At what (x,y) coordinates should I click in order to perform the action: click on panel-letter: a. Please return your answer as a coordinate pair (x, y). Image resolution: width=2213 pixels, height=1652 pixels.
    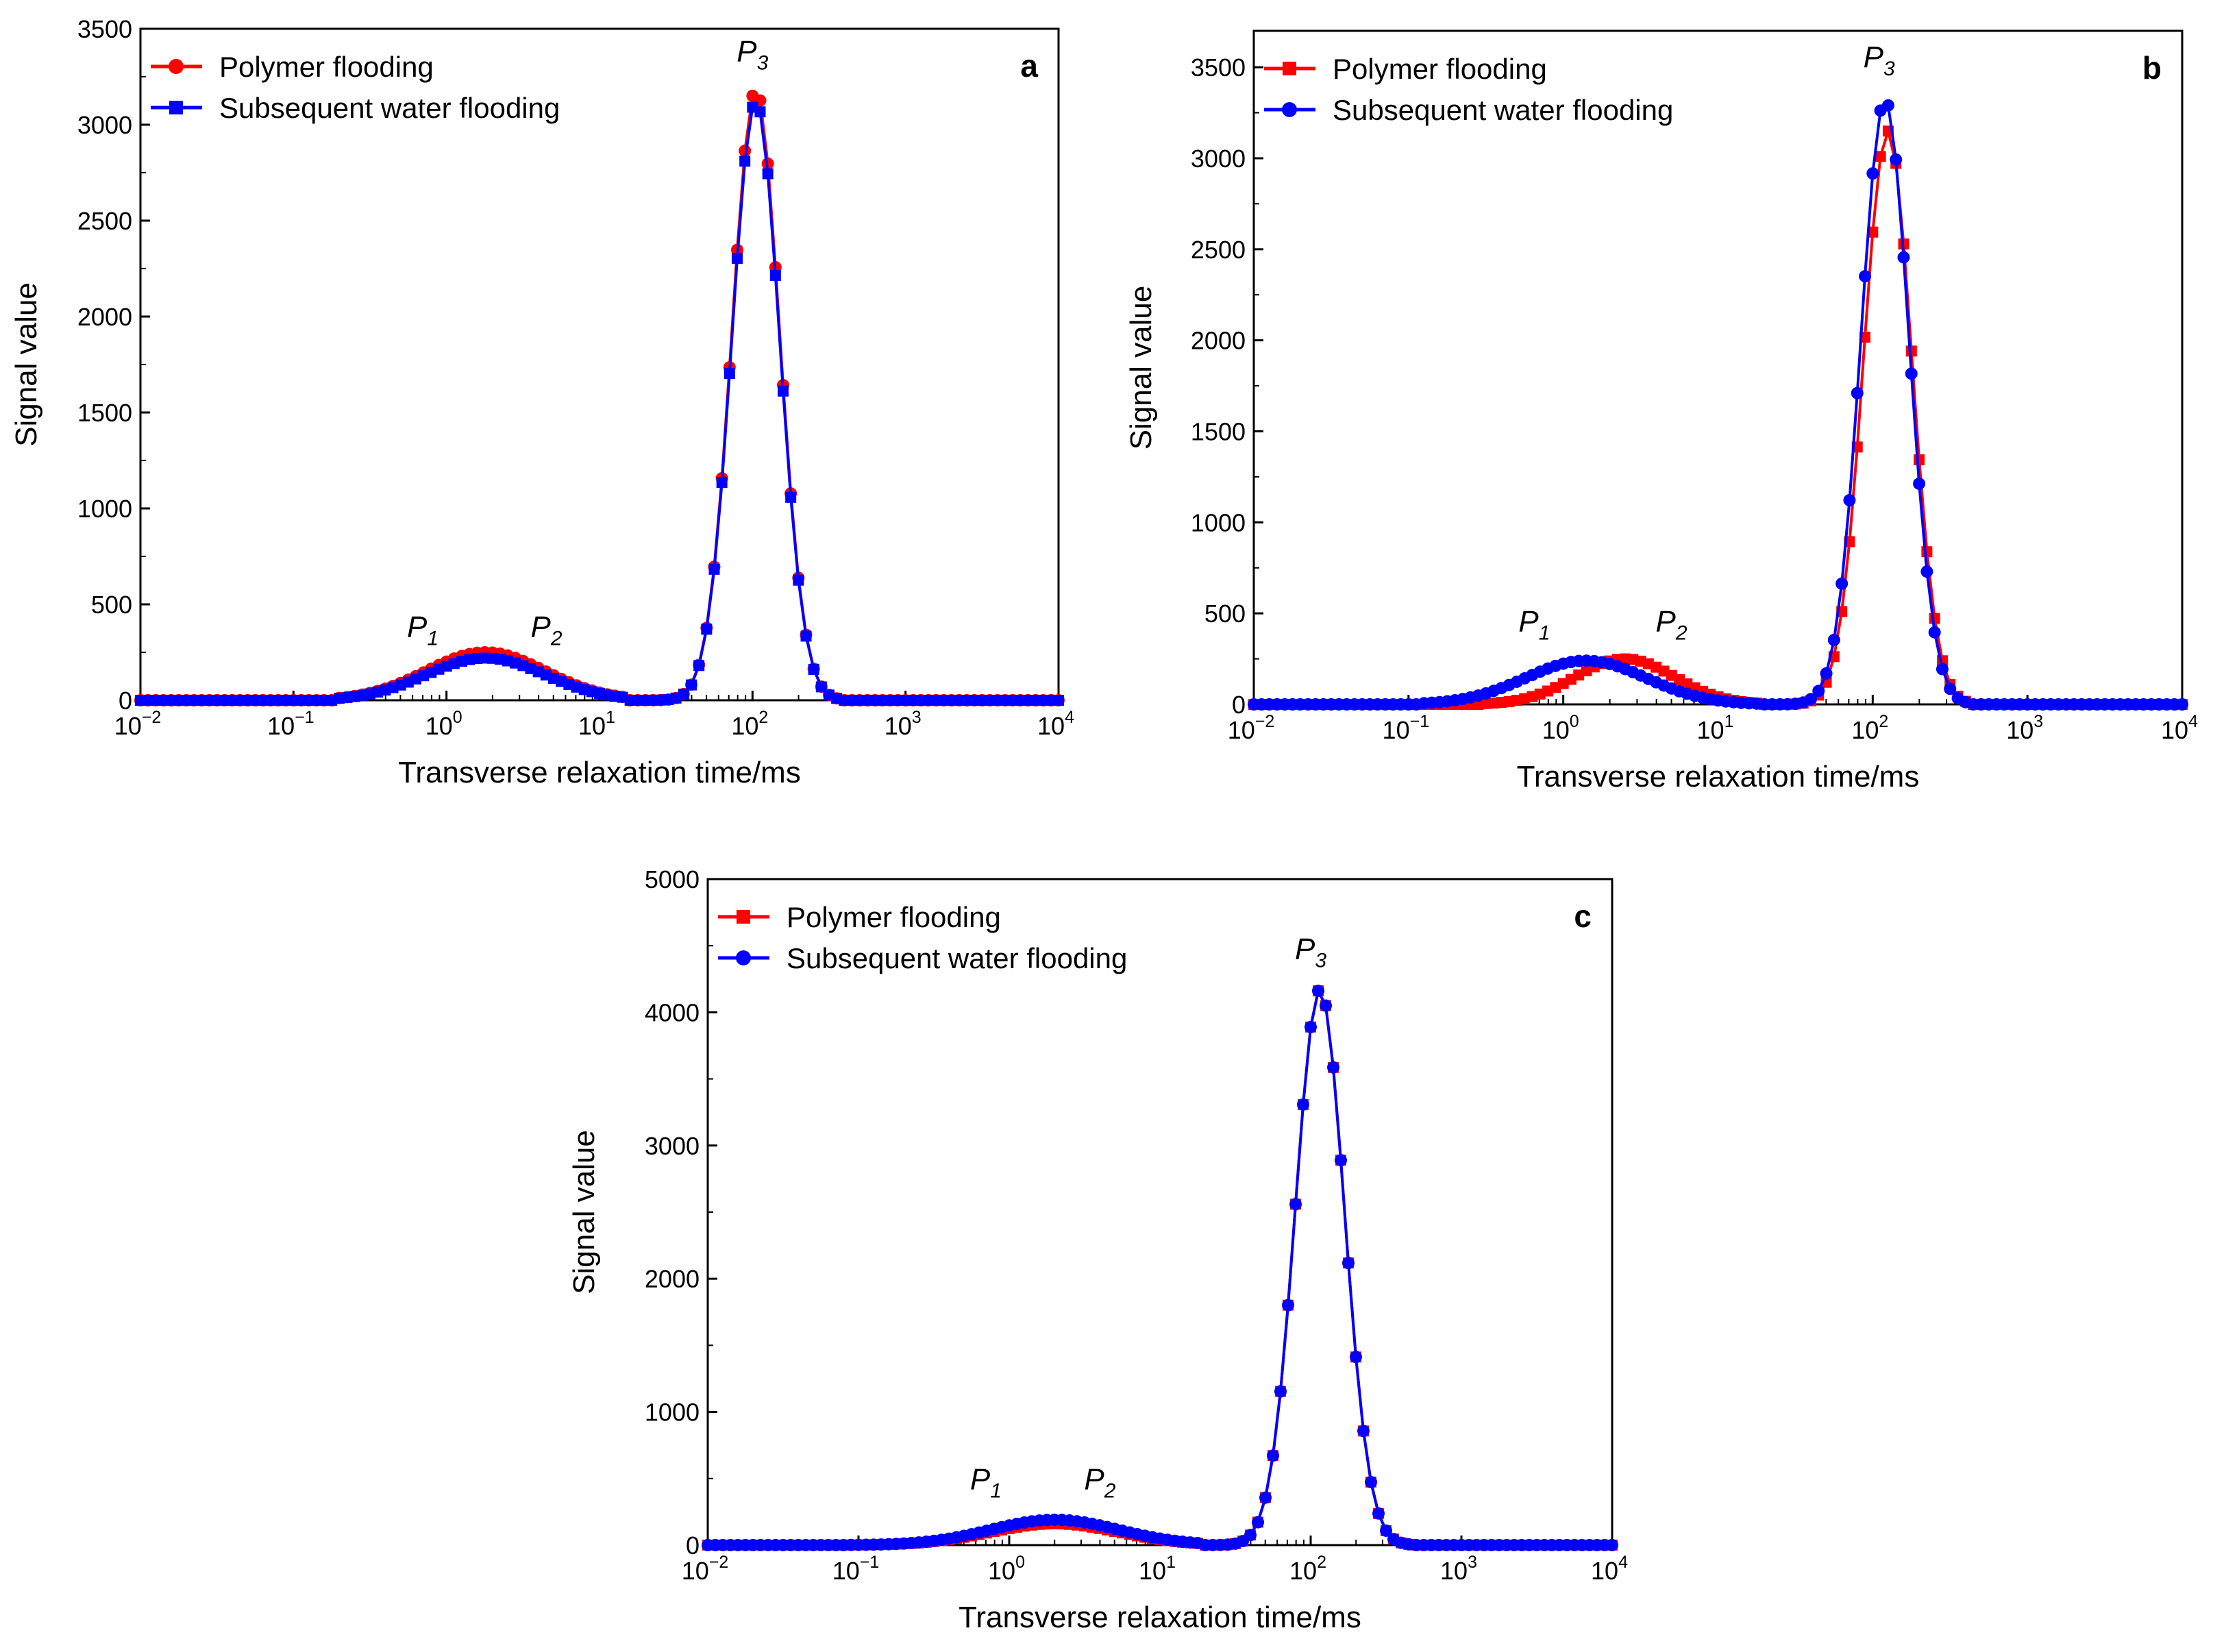
    Looking at the image, I should click on (1029, 66).